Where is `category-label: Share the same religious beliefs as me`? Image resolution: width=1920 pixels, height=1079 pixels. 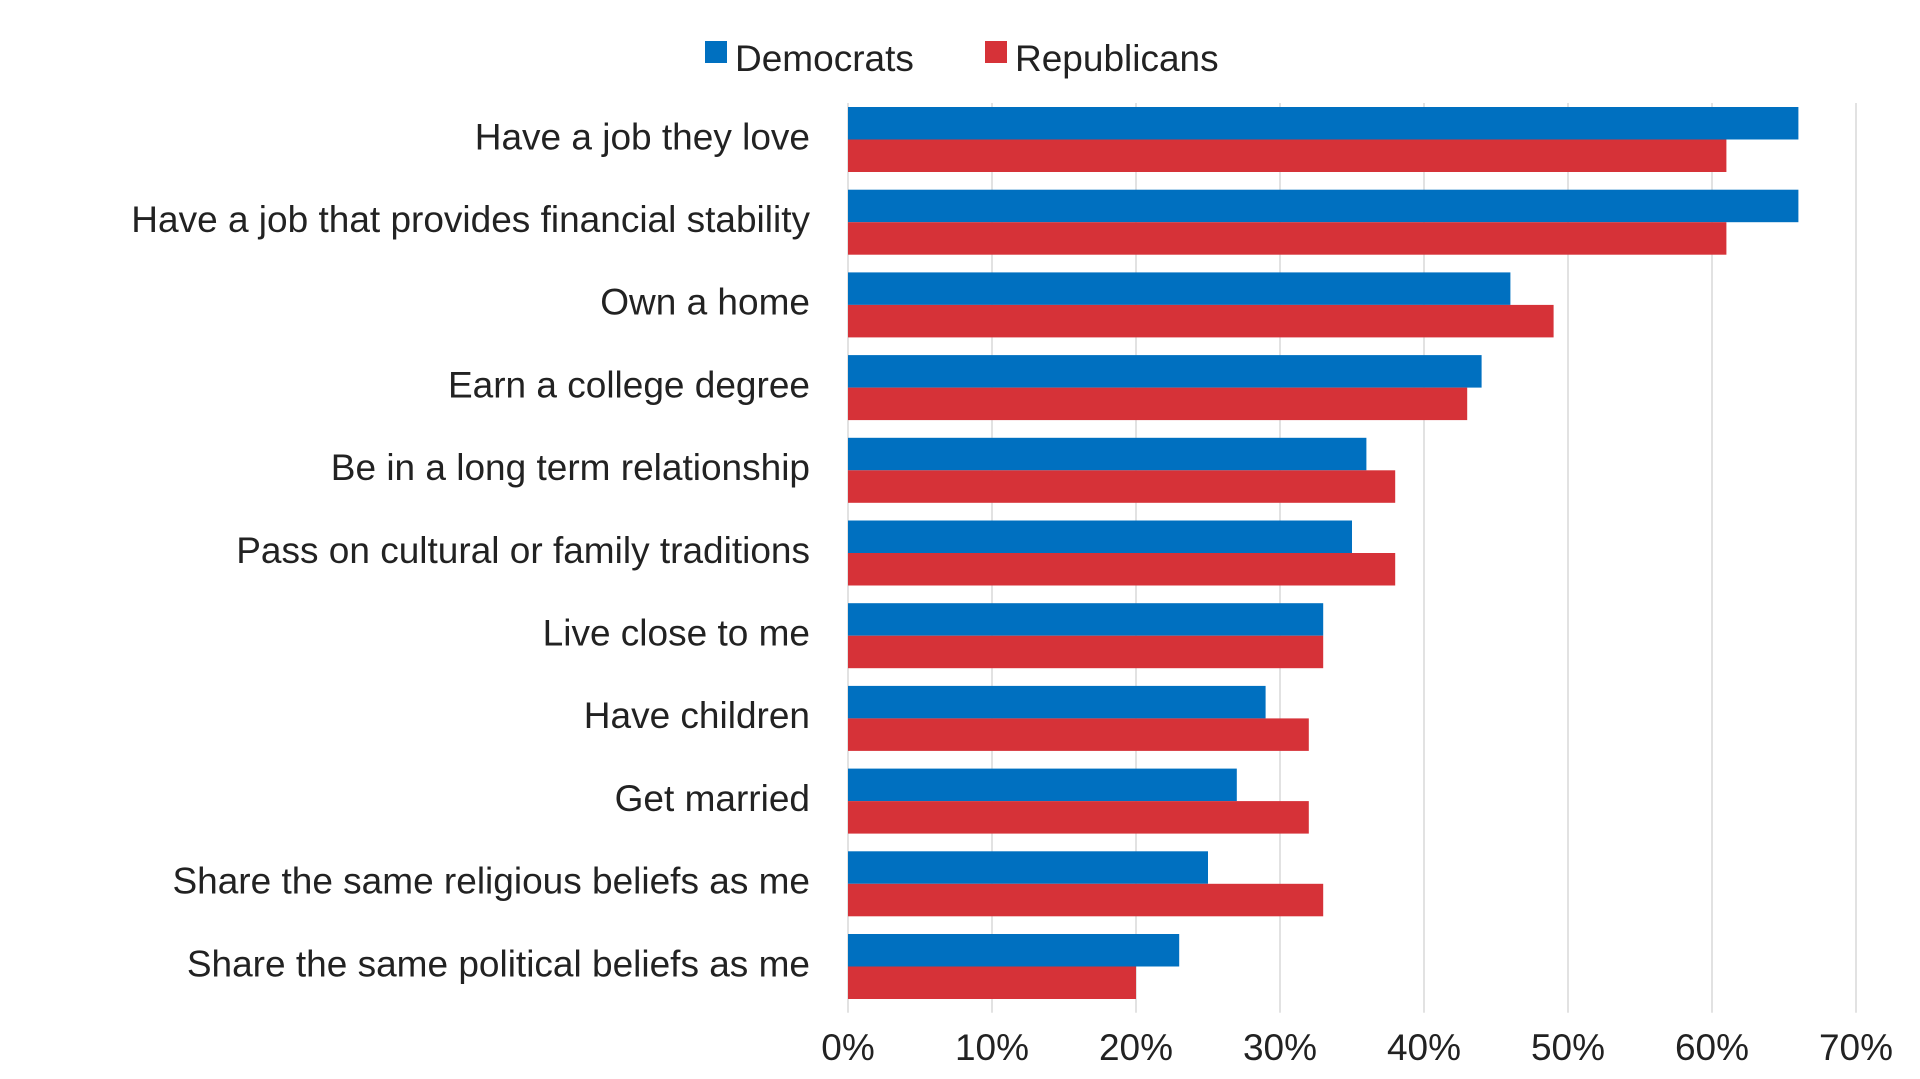
category-label: Share the same religious beliefs as me is located at coordinates (491, 881).